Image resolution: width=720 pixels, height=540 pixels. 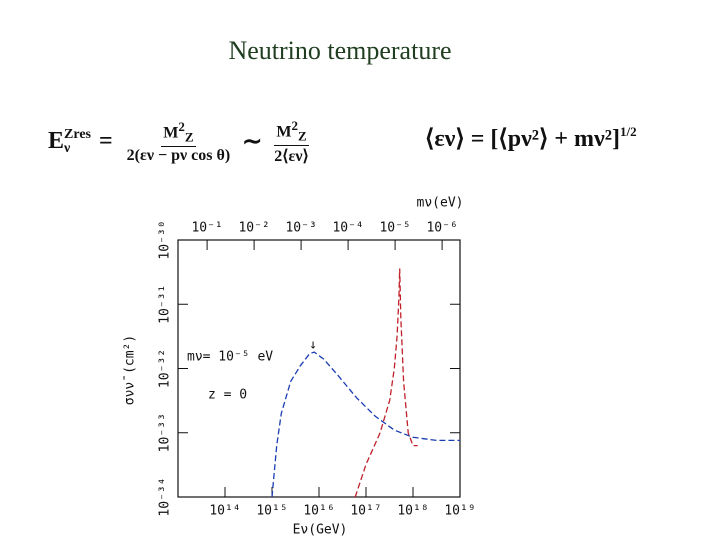 What do you see at coordinates (165, 368) in the screenshot?
I see `y-tick-label: 10⁻³²` at bounding box center [165, 368].